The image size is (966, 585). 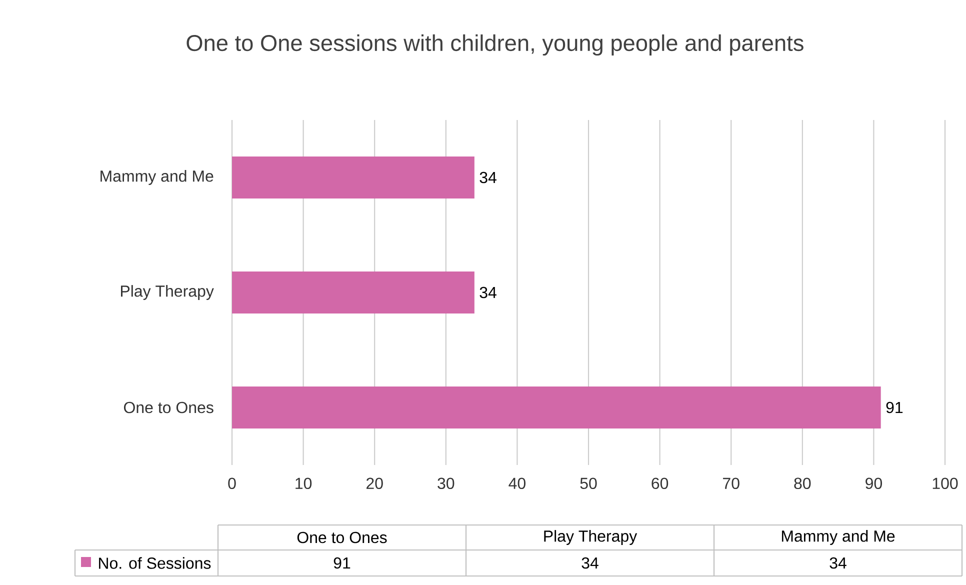 What do you see at coordinates (157, 177) in the screenshot?
I see `y-tick-label: Mammy and Me` at bounding box center [157, 177].